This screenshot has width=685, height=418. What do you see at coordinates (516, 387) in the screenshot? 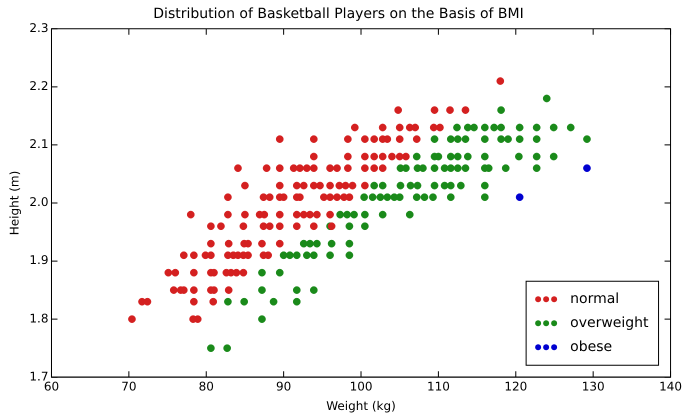
I see `x-tick-label: 120` at bounding box center [516, 387].